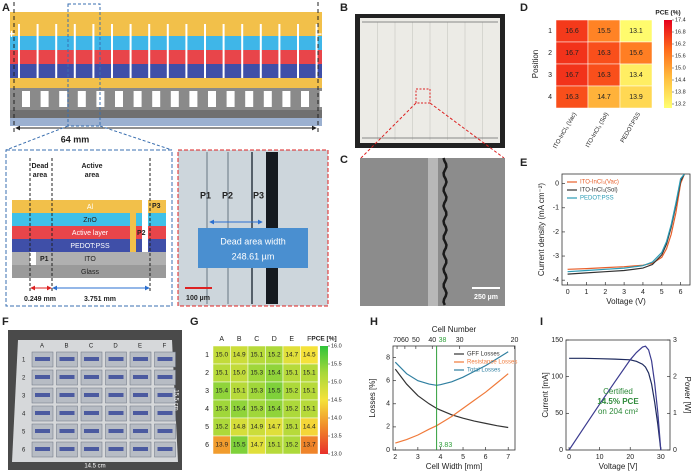 This screenshot has height=474, width=700. I want to click on colorbar-tick-label: 13.0, so click(336, 454).